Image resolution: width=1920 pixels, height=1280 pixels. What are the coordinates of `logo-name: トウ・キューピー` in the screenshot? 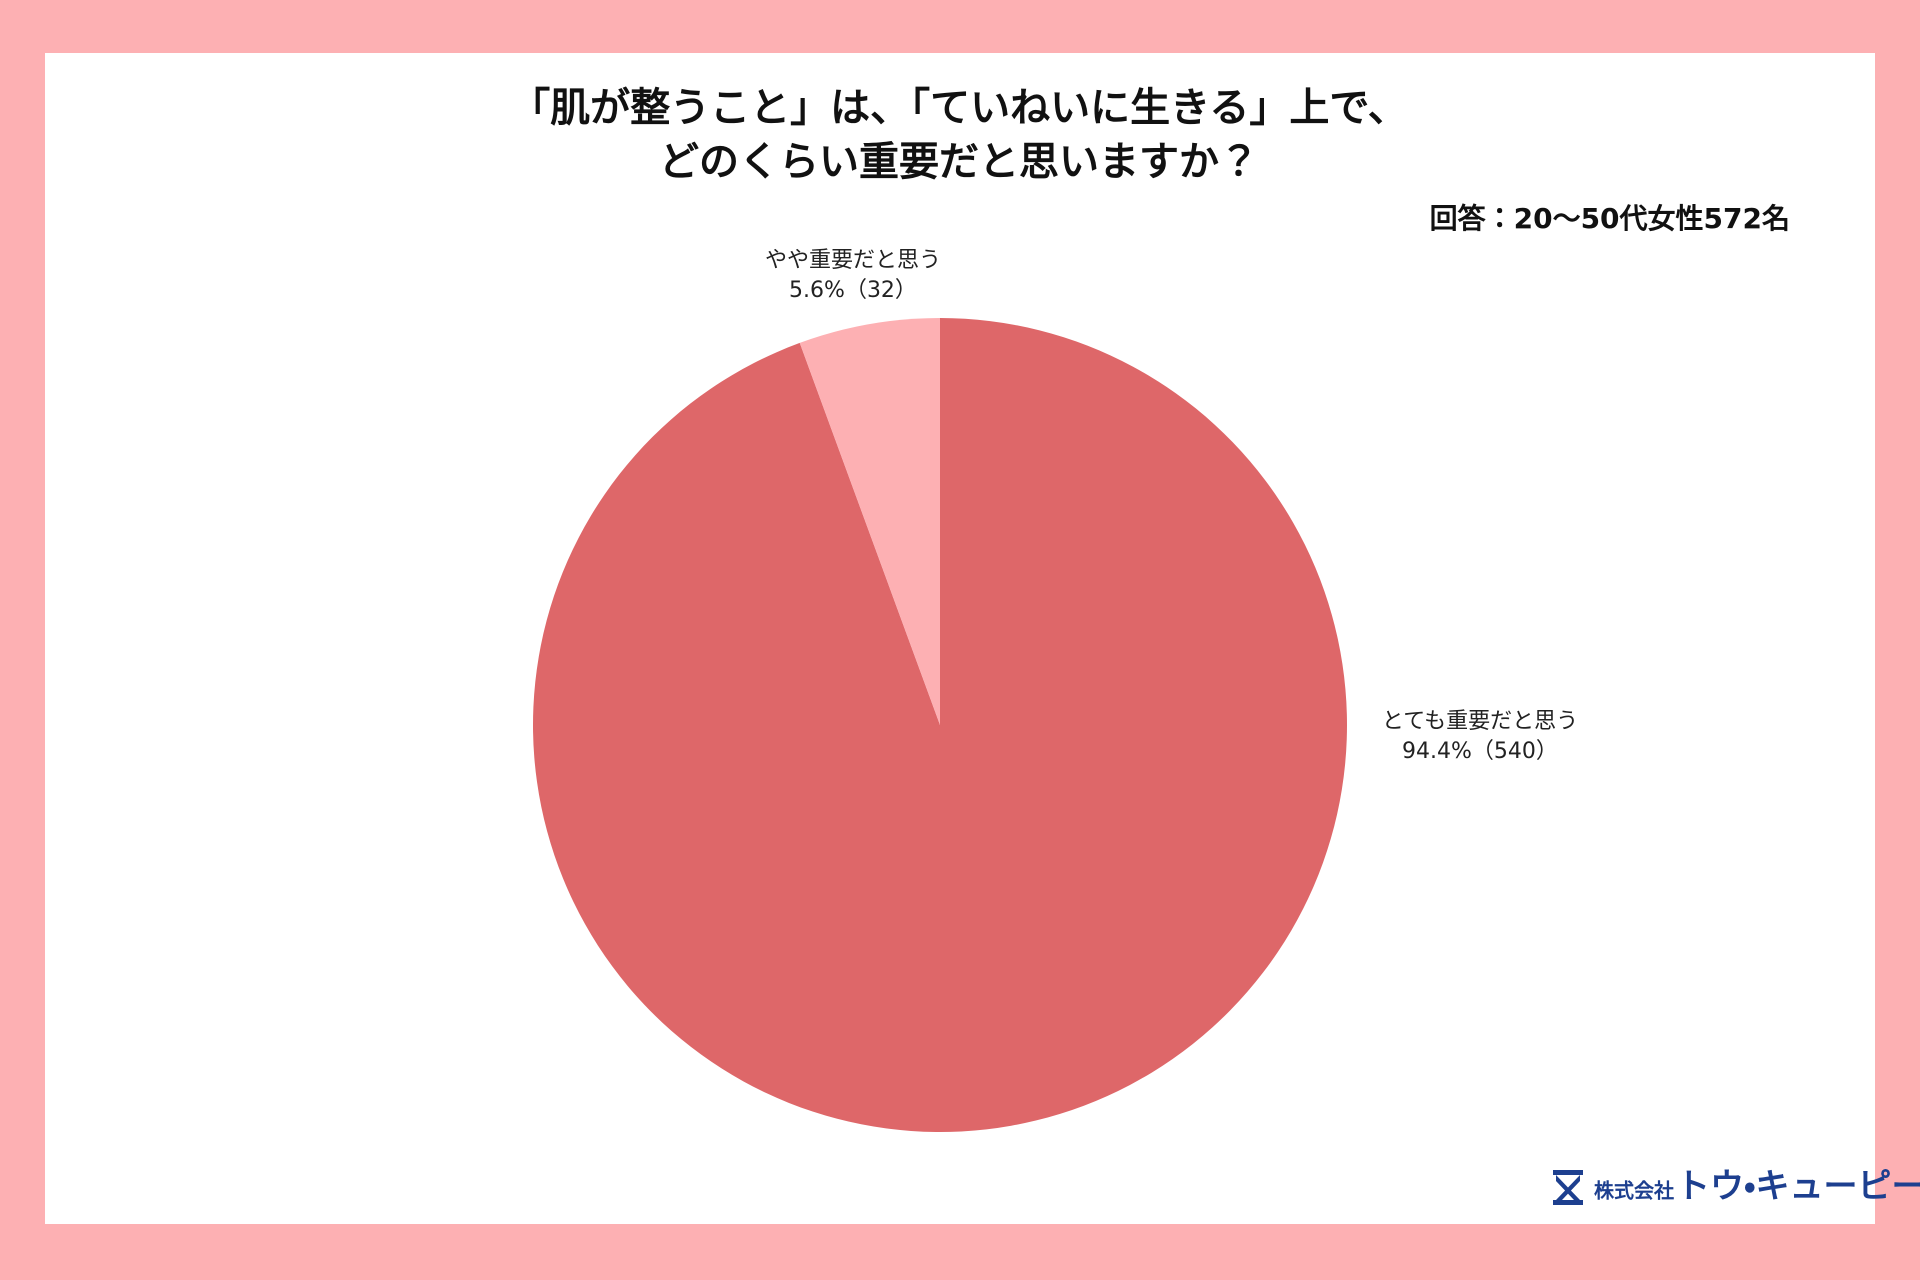 It's located at (1798, 1187).